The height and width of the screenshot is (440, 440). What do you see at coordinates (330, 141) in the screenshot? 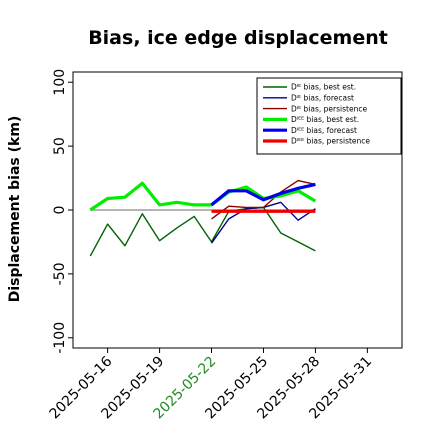
I see `legend-label: Dᴵᴱᴱ bias, persistence` at bounding box center [330, 141].